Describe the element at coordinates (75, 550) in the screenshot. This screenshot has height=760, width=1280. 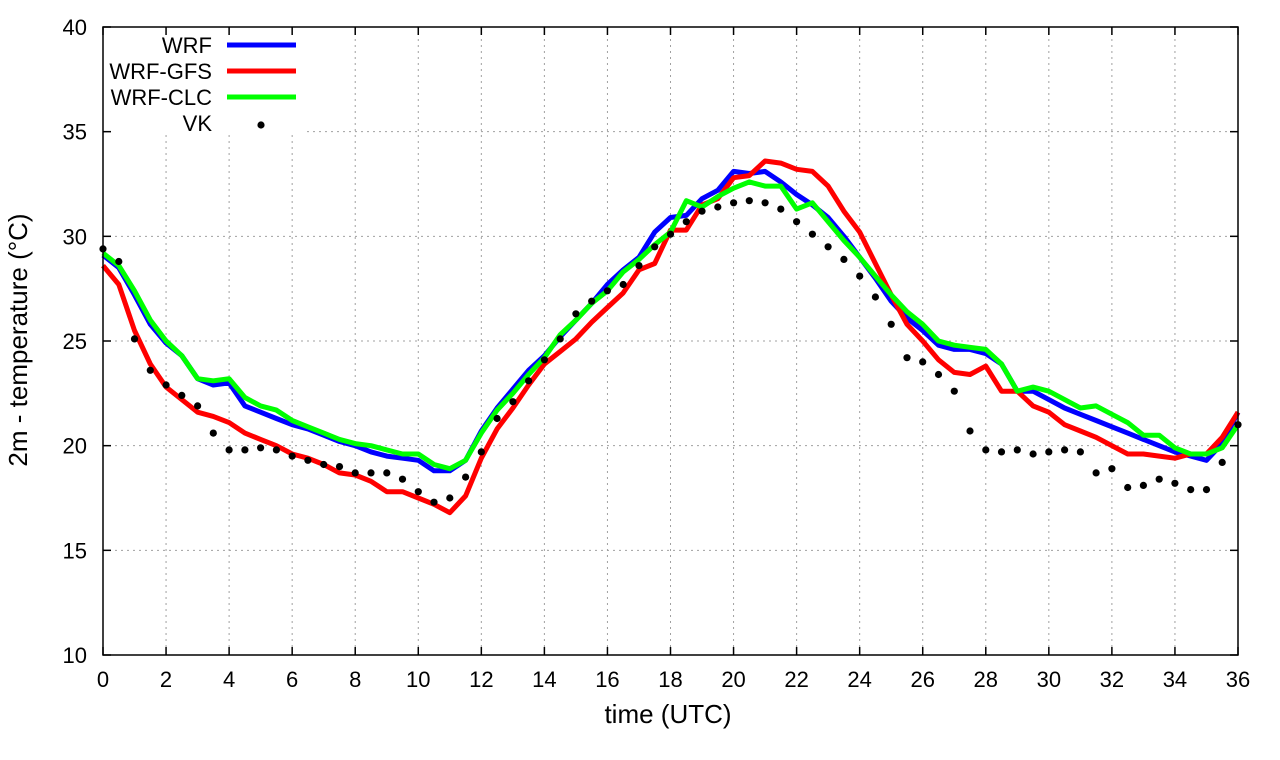
I see `y-tick-label: 15` at that location.